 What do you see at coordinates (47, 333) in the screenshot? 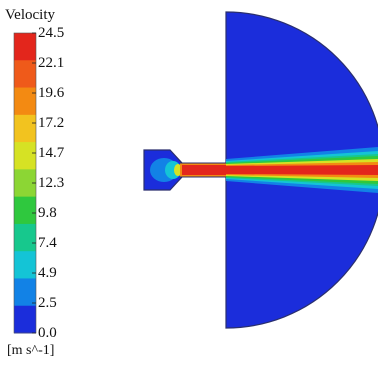
I see `legend-tick-label: 0.0` at bounding box center [47, 333].